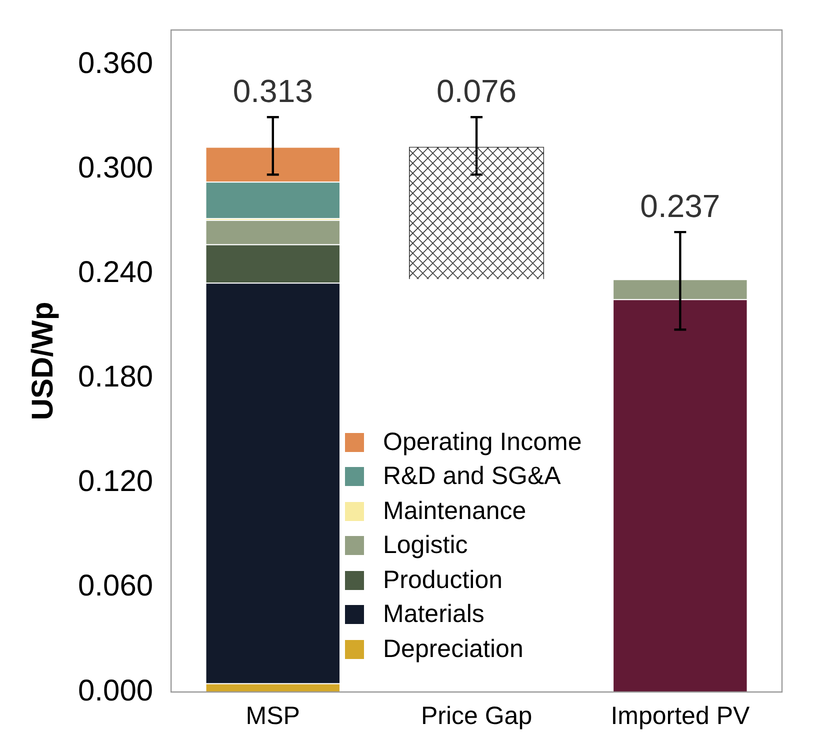  I want to click on legend-label: Maintenance, so click(454, 511).